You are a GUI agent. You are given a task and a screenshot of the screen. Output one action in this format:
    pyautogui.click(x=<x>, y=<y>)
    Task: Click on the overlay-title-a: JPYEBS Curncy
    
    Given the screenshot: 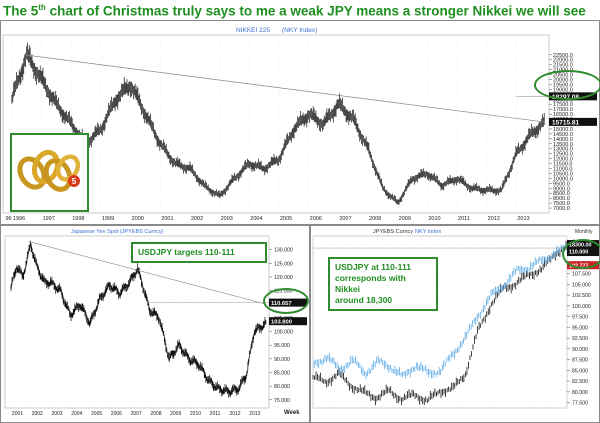 What is the action you would take?
    pyautogui.click(x=393, y=232)
    